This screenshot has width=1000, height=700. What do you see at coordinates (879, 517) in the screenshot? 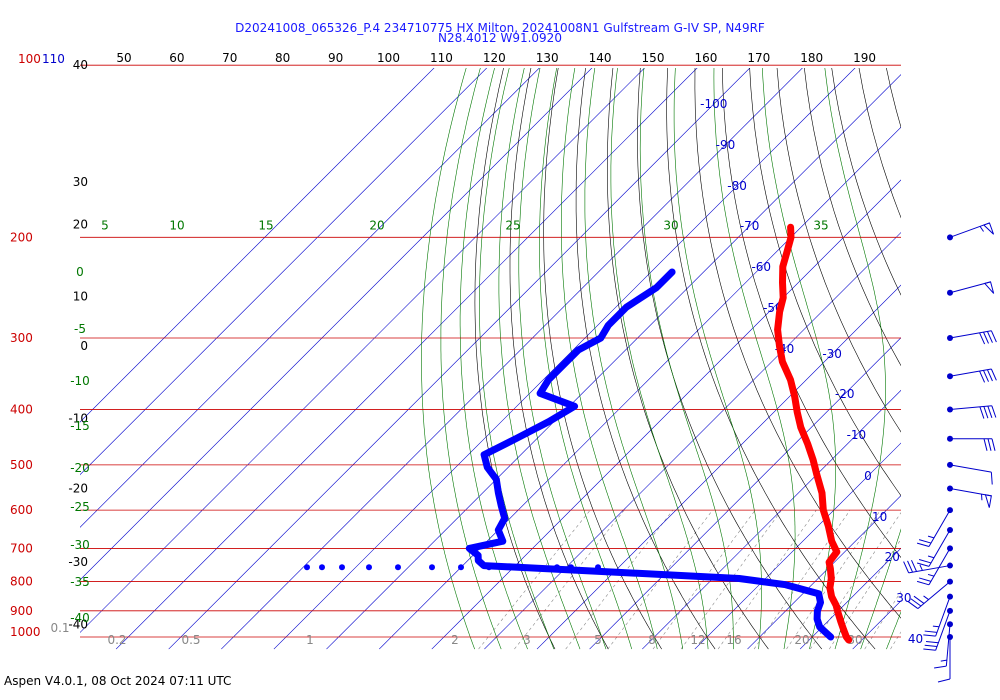
I see `isotherm-label: 10` at bounding box center [879, 517].